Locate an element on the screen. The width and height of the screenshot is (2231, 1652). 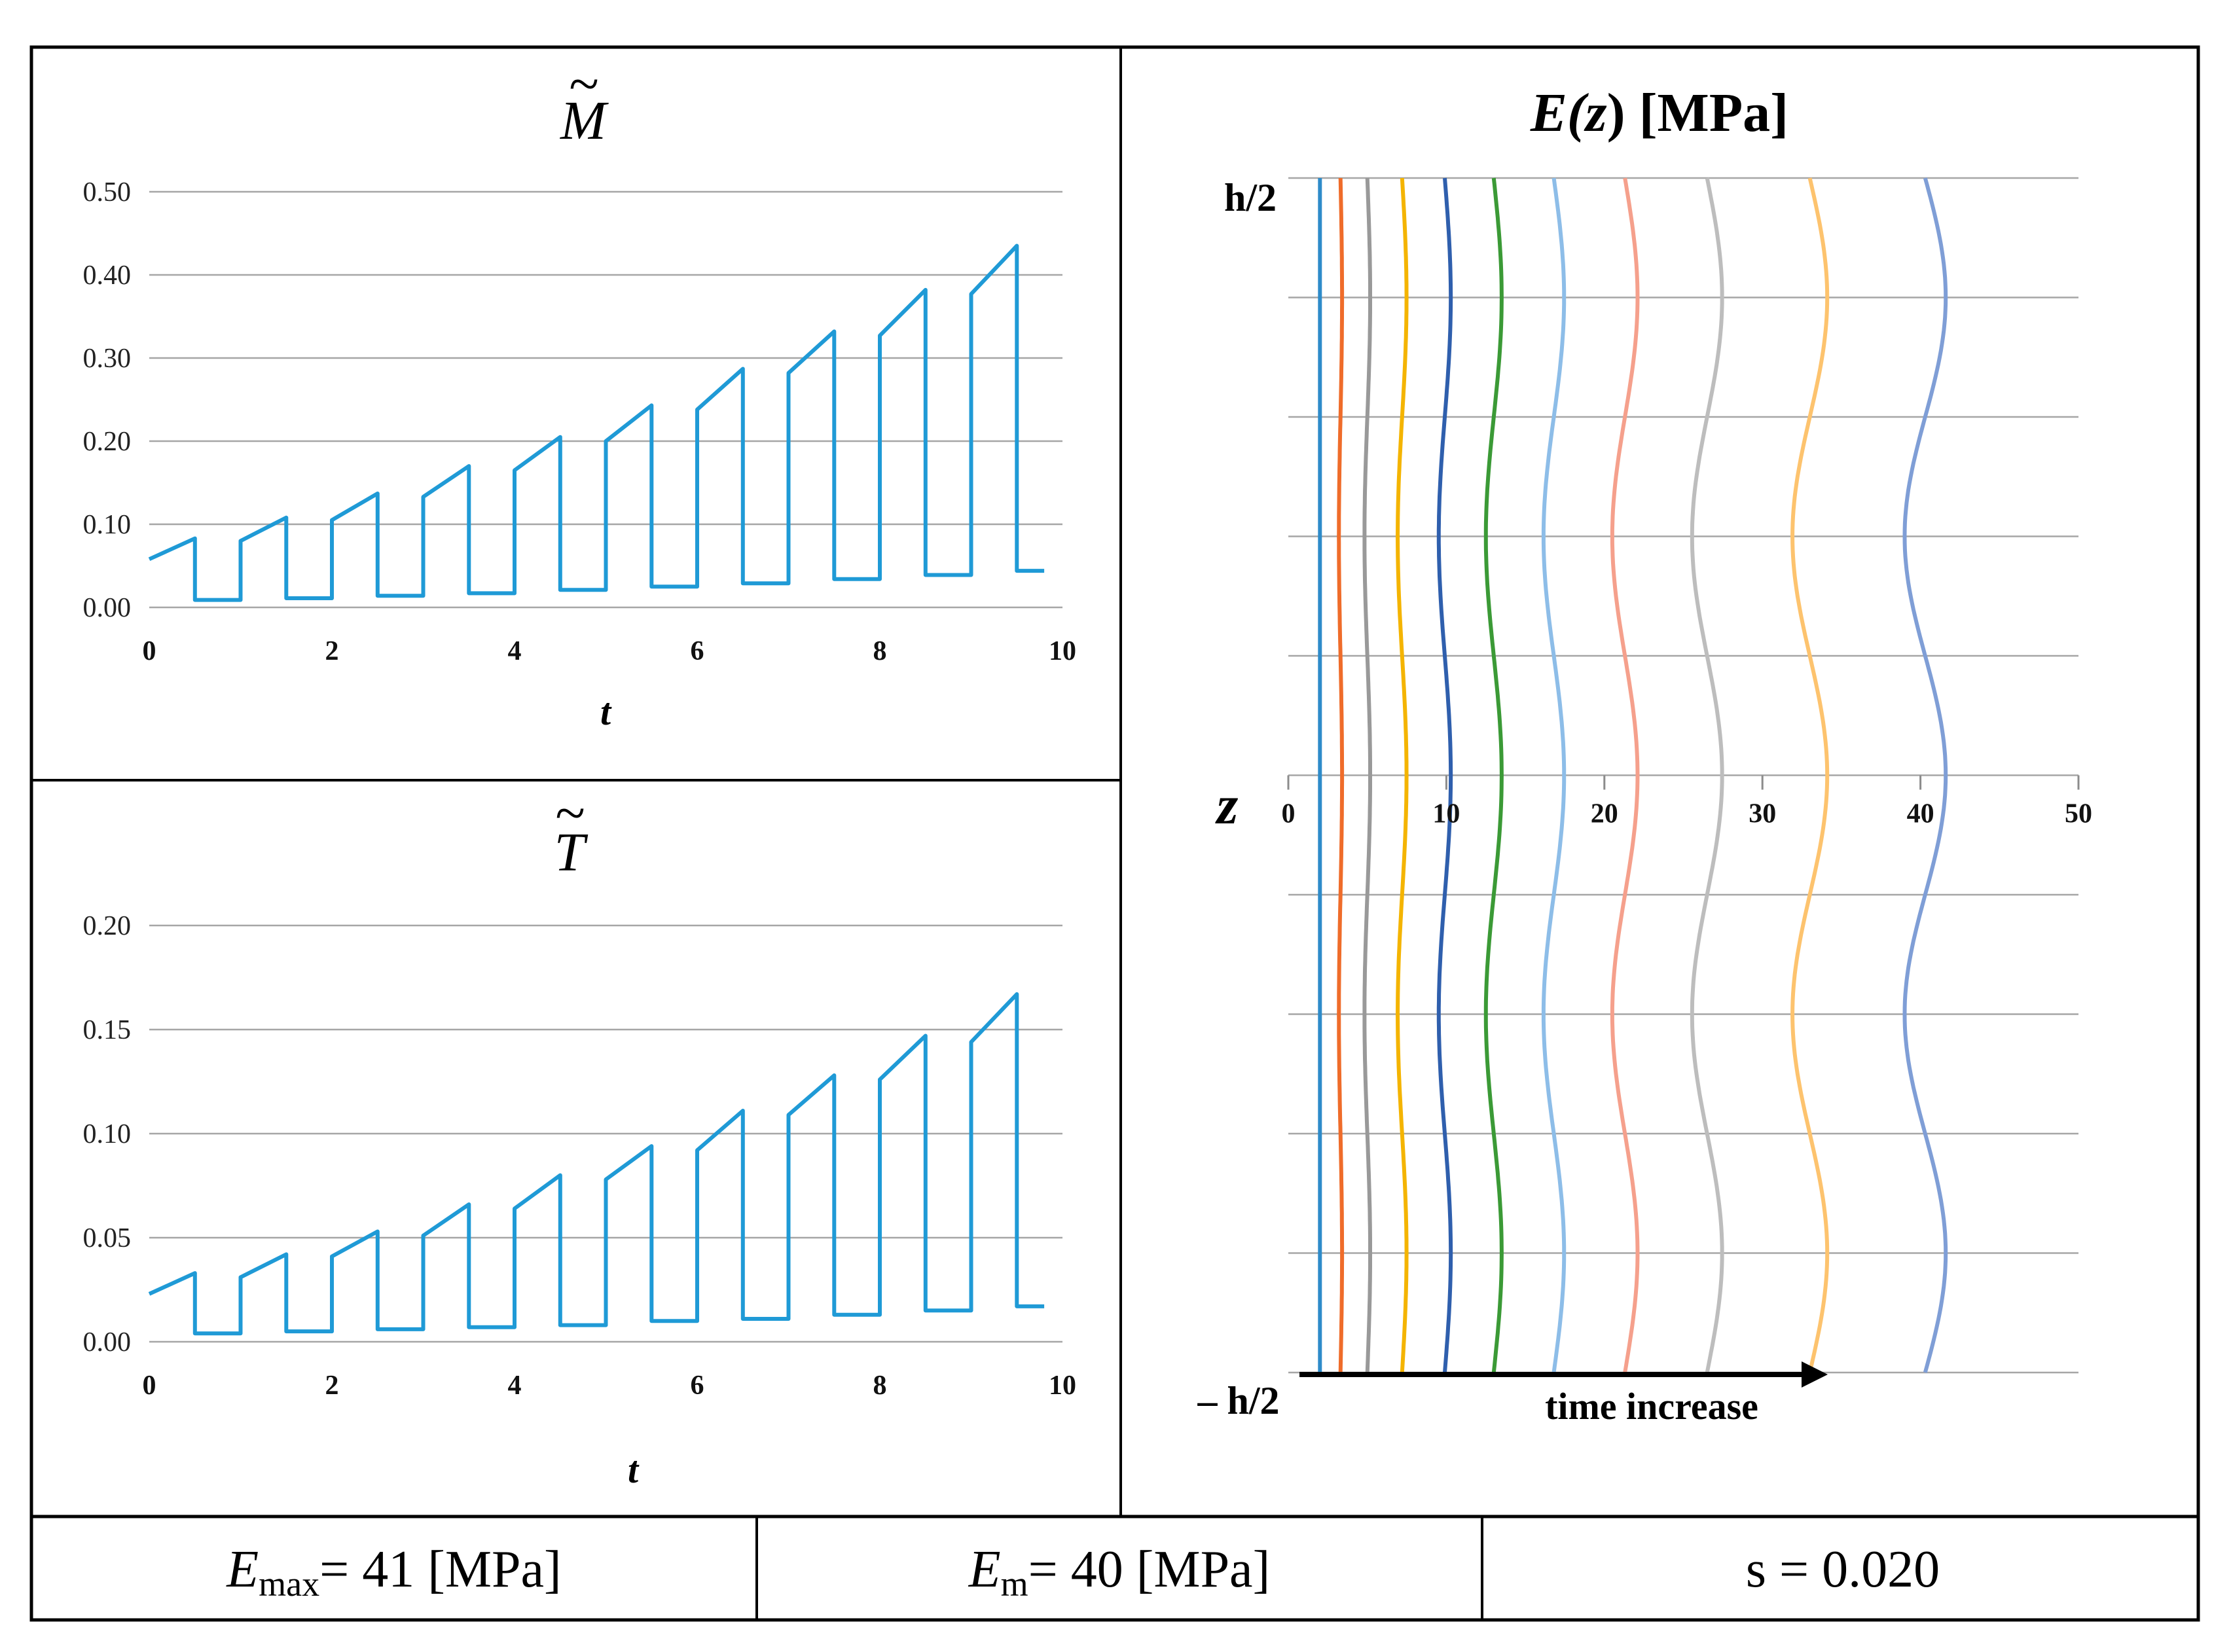
chart-e-x-tick-label: 50 is located at coordinates (2078, 814).